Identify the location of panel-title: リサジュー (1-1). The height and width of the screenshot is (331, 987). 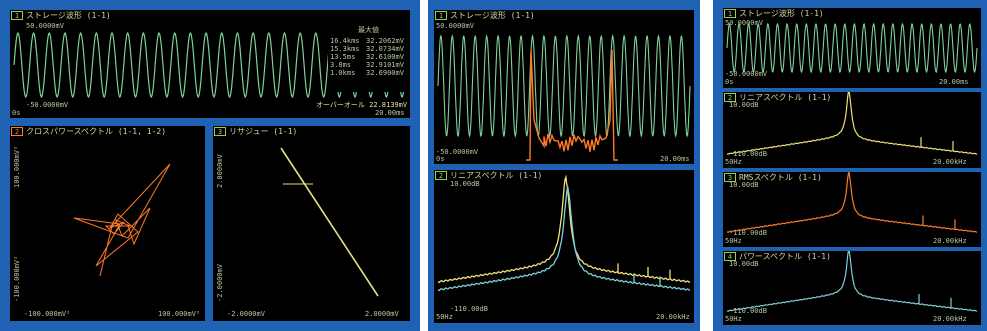
(263, 131).